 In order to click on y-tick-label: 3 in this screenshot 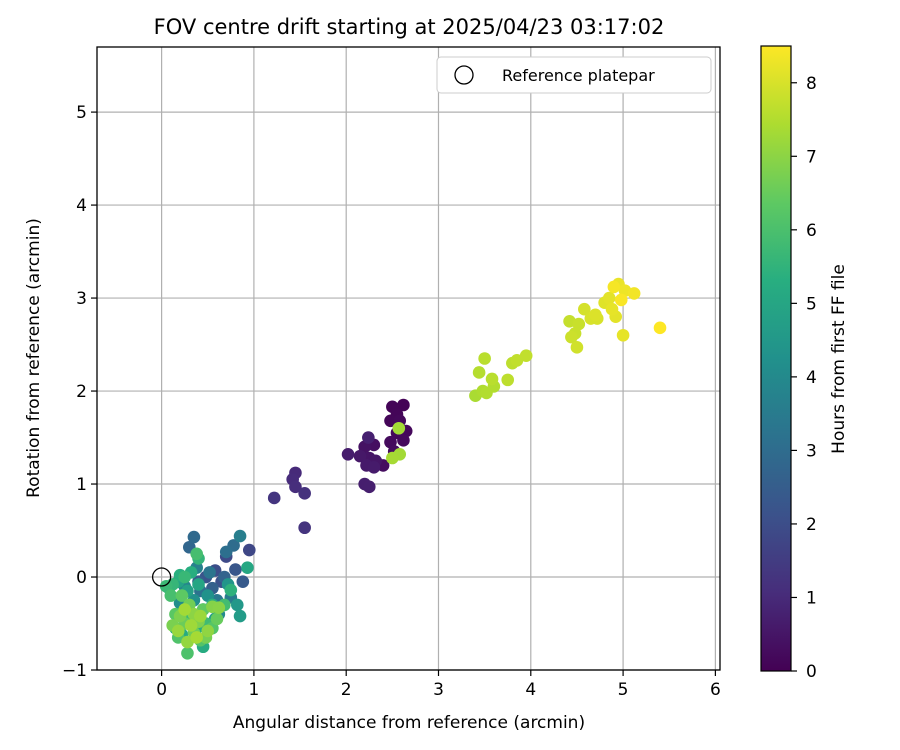, I will do `click(81, 299)`.